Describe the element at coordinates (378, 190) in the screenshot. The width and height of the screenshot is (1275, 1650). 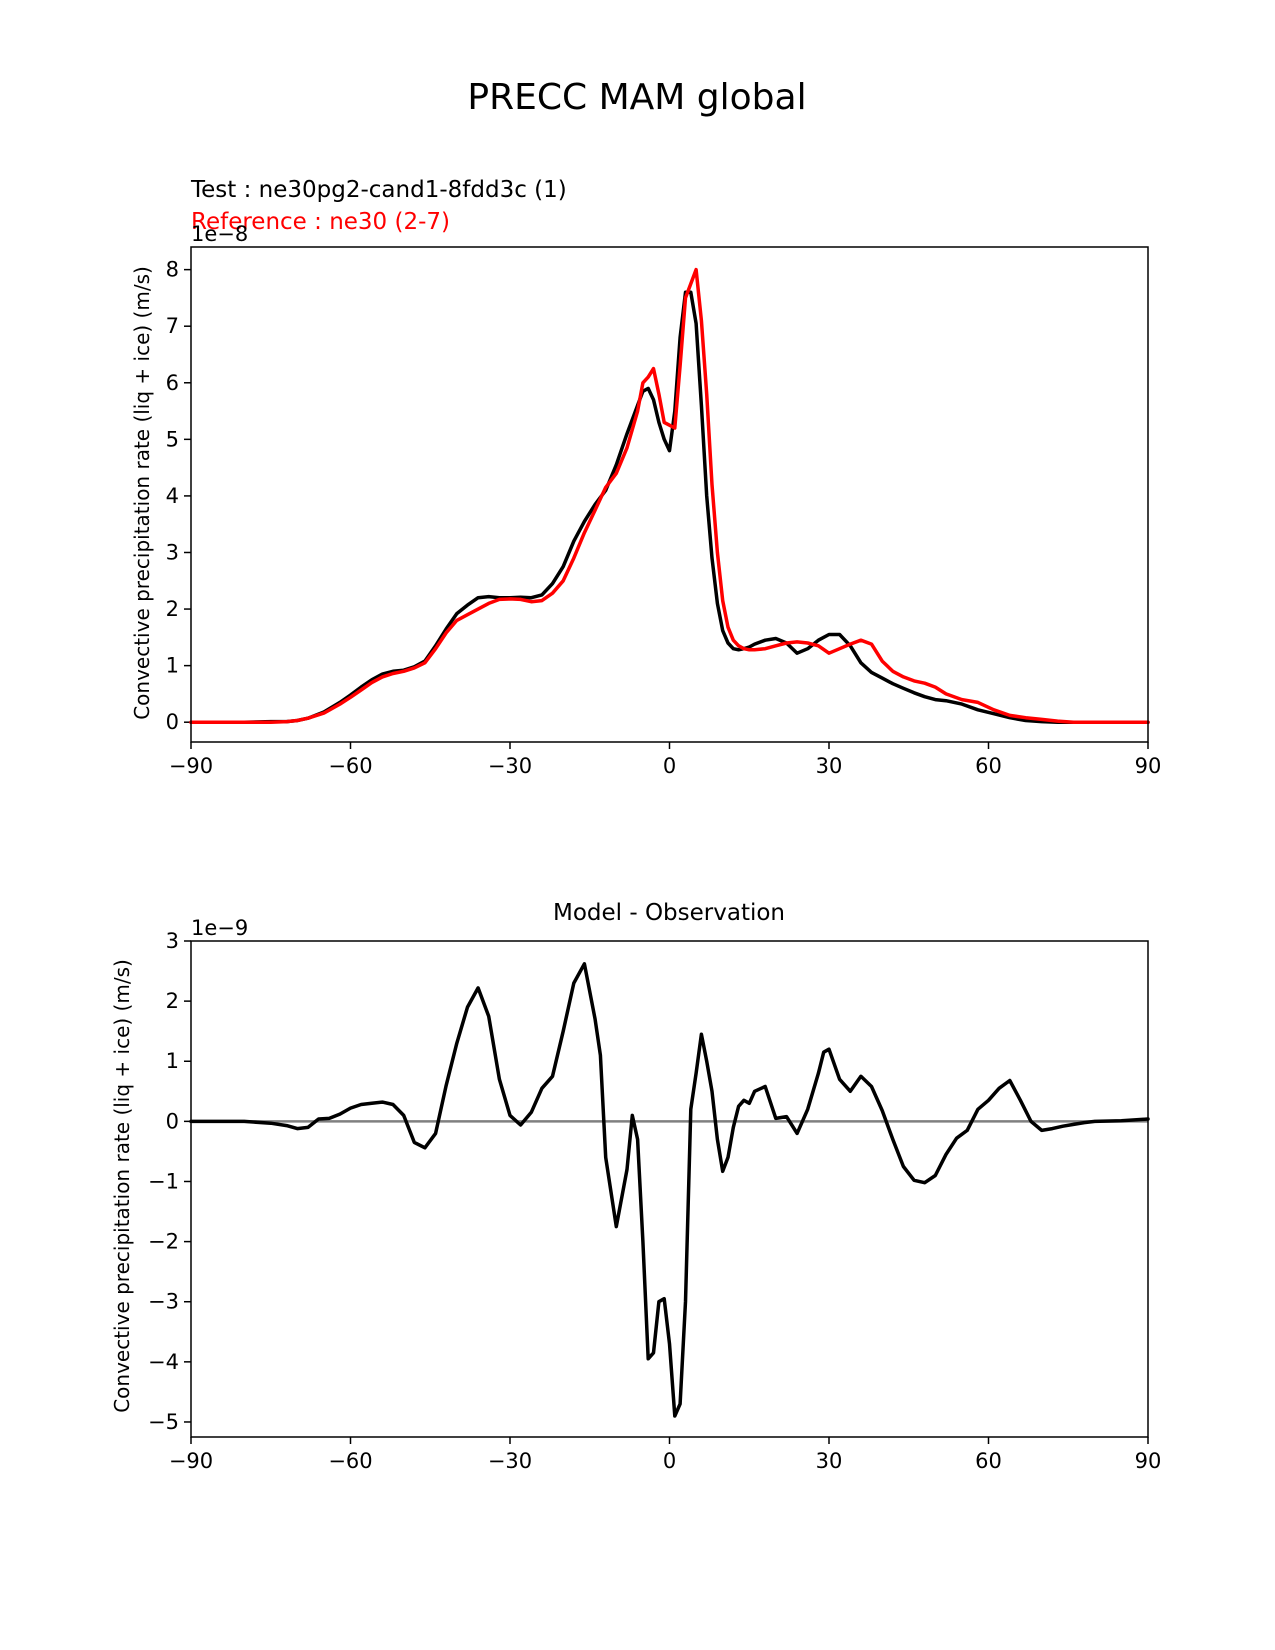
I see `legend-text-test: Test : ne30pg2-cand1-8fdd3c (1)` at that location.